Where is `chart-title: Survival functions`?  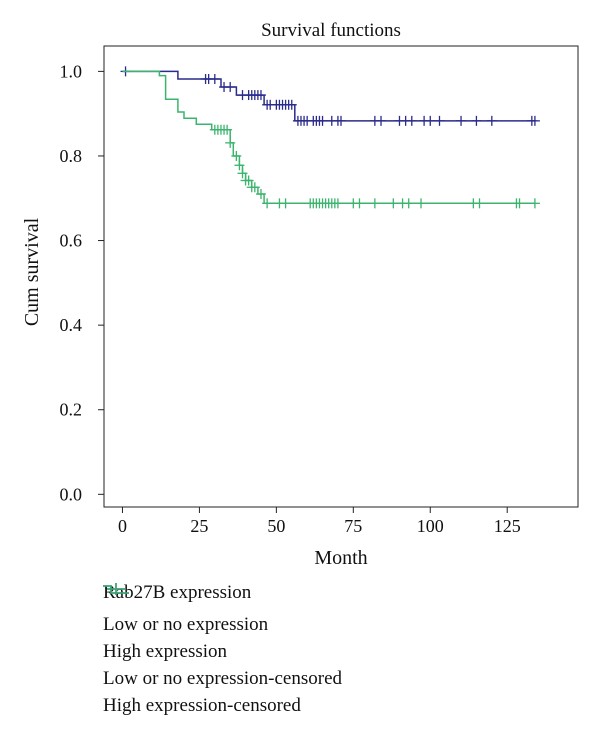
chart-title: Survival functions is located at coordinates (331, 30).